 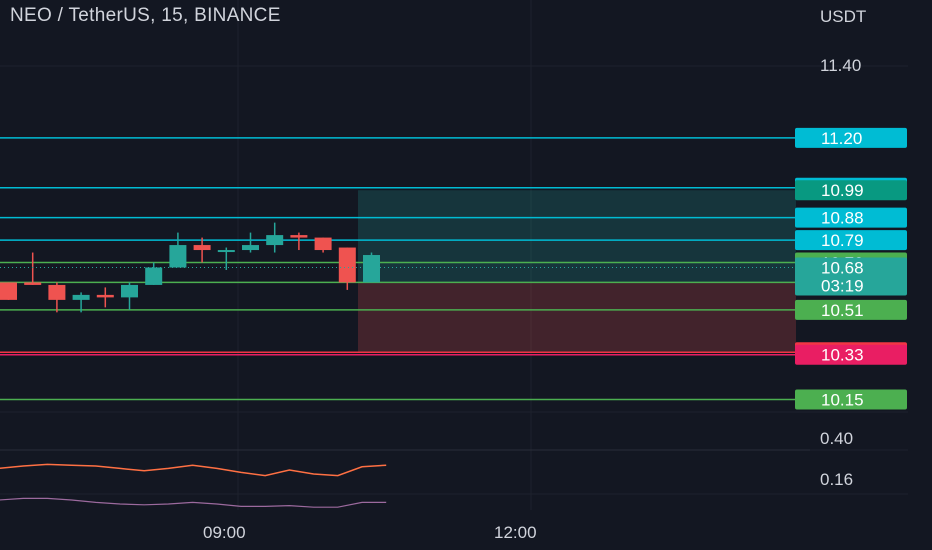 What do you see at coordinates (224, 532) in the screenshot?
I see `time-label-0: 09:00` at bounding box center [224, 532].